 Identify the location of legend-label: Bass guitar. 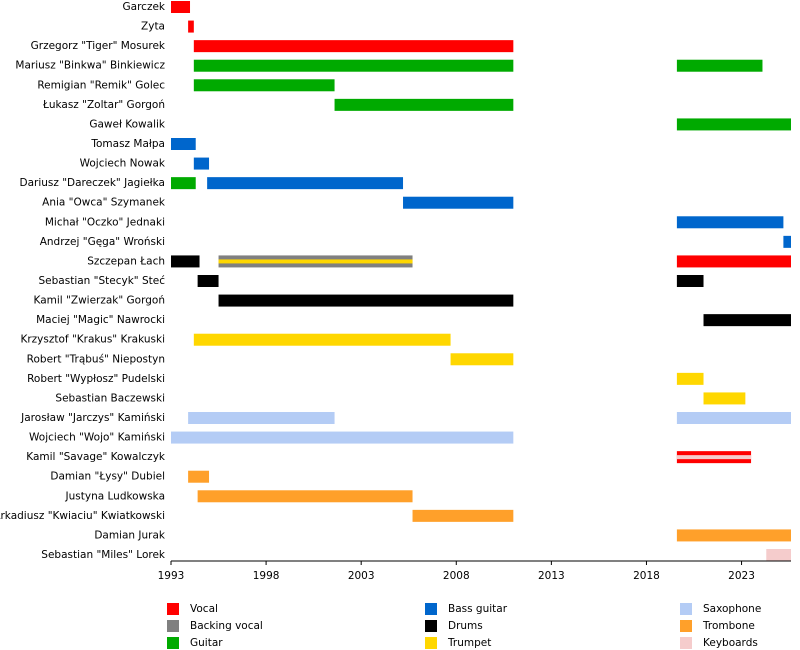
(478, 609).